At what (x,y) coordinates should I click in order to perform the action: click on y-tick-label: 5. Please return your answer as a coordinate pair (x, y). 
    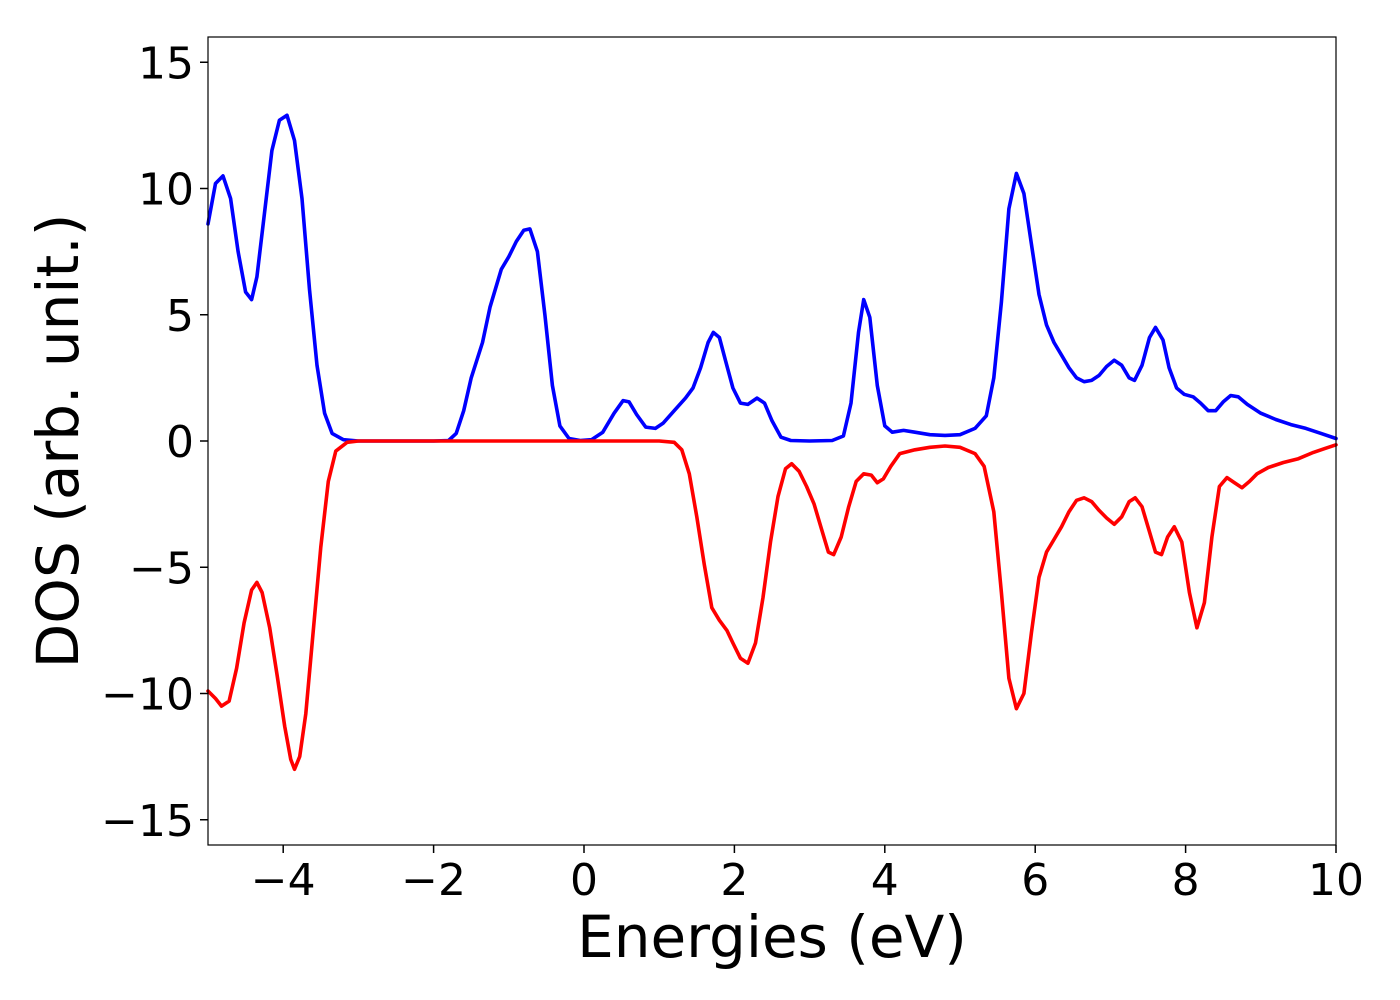
    Looking at the image, I should click on (180, 316).